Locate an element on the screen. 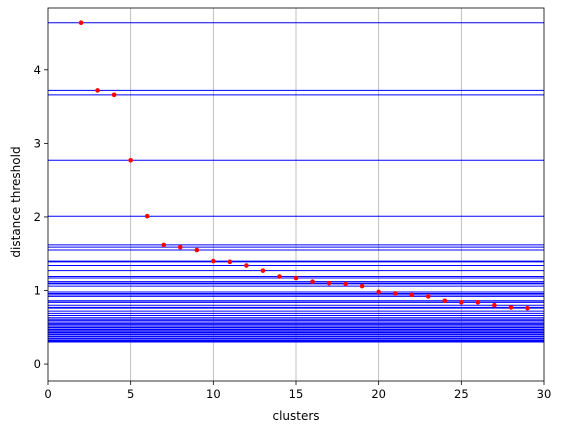 This screenshot has height=432, width=563. x-tick-label: 10 is located at coordinates (213, 394).